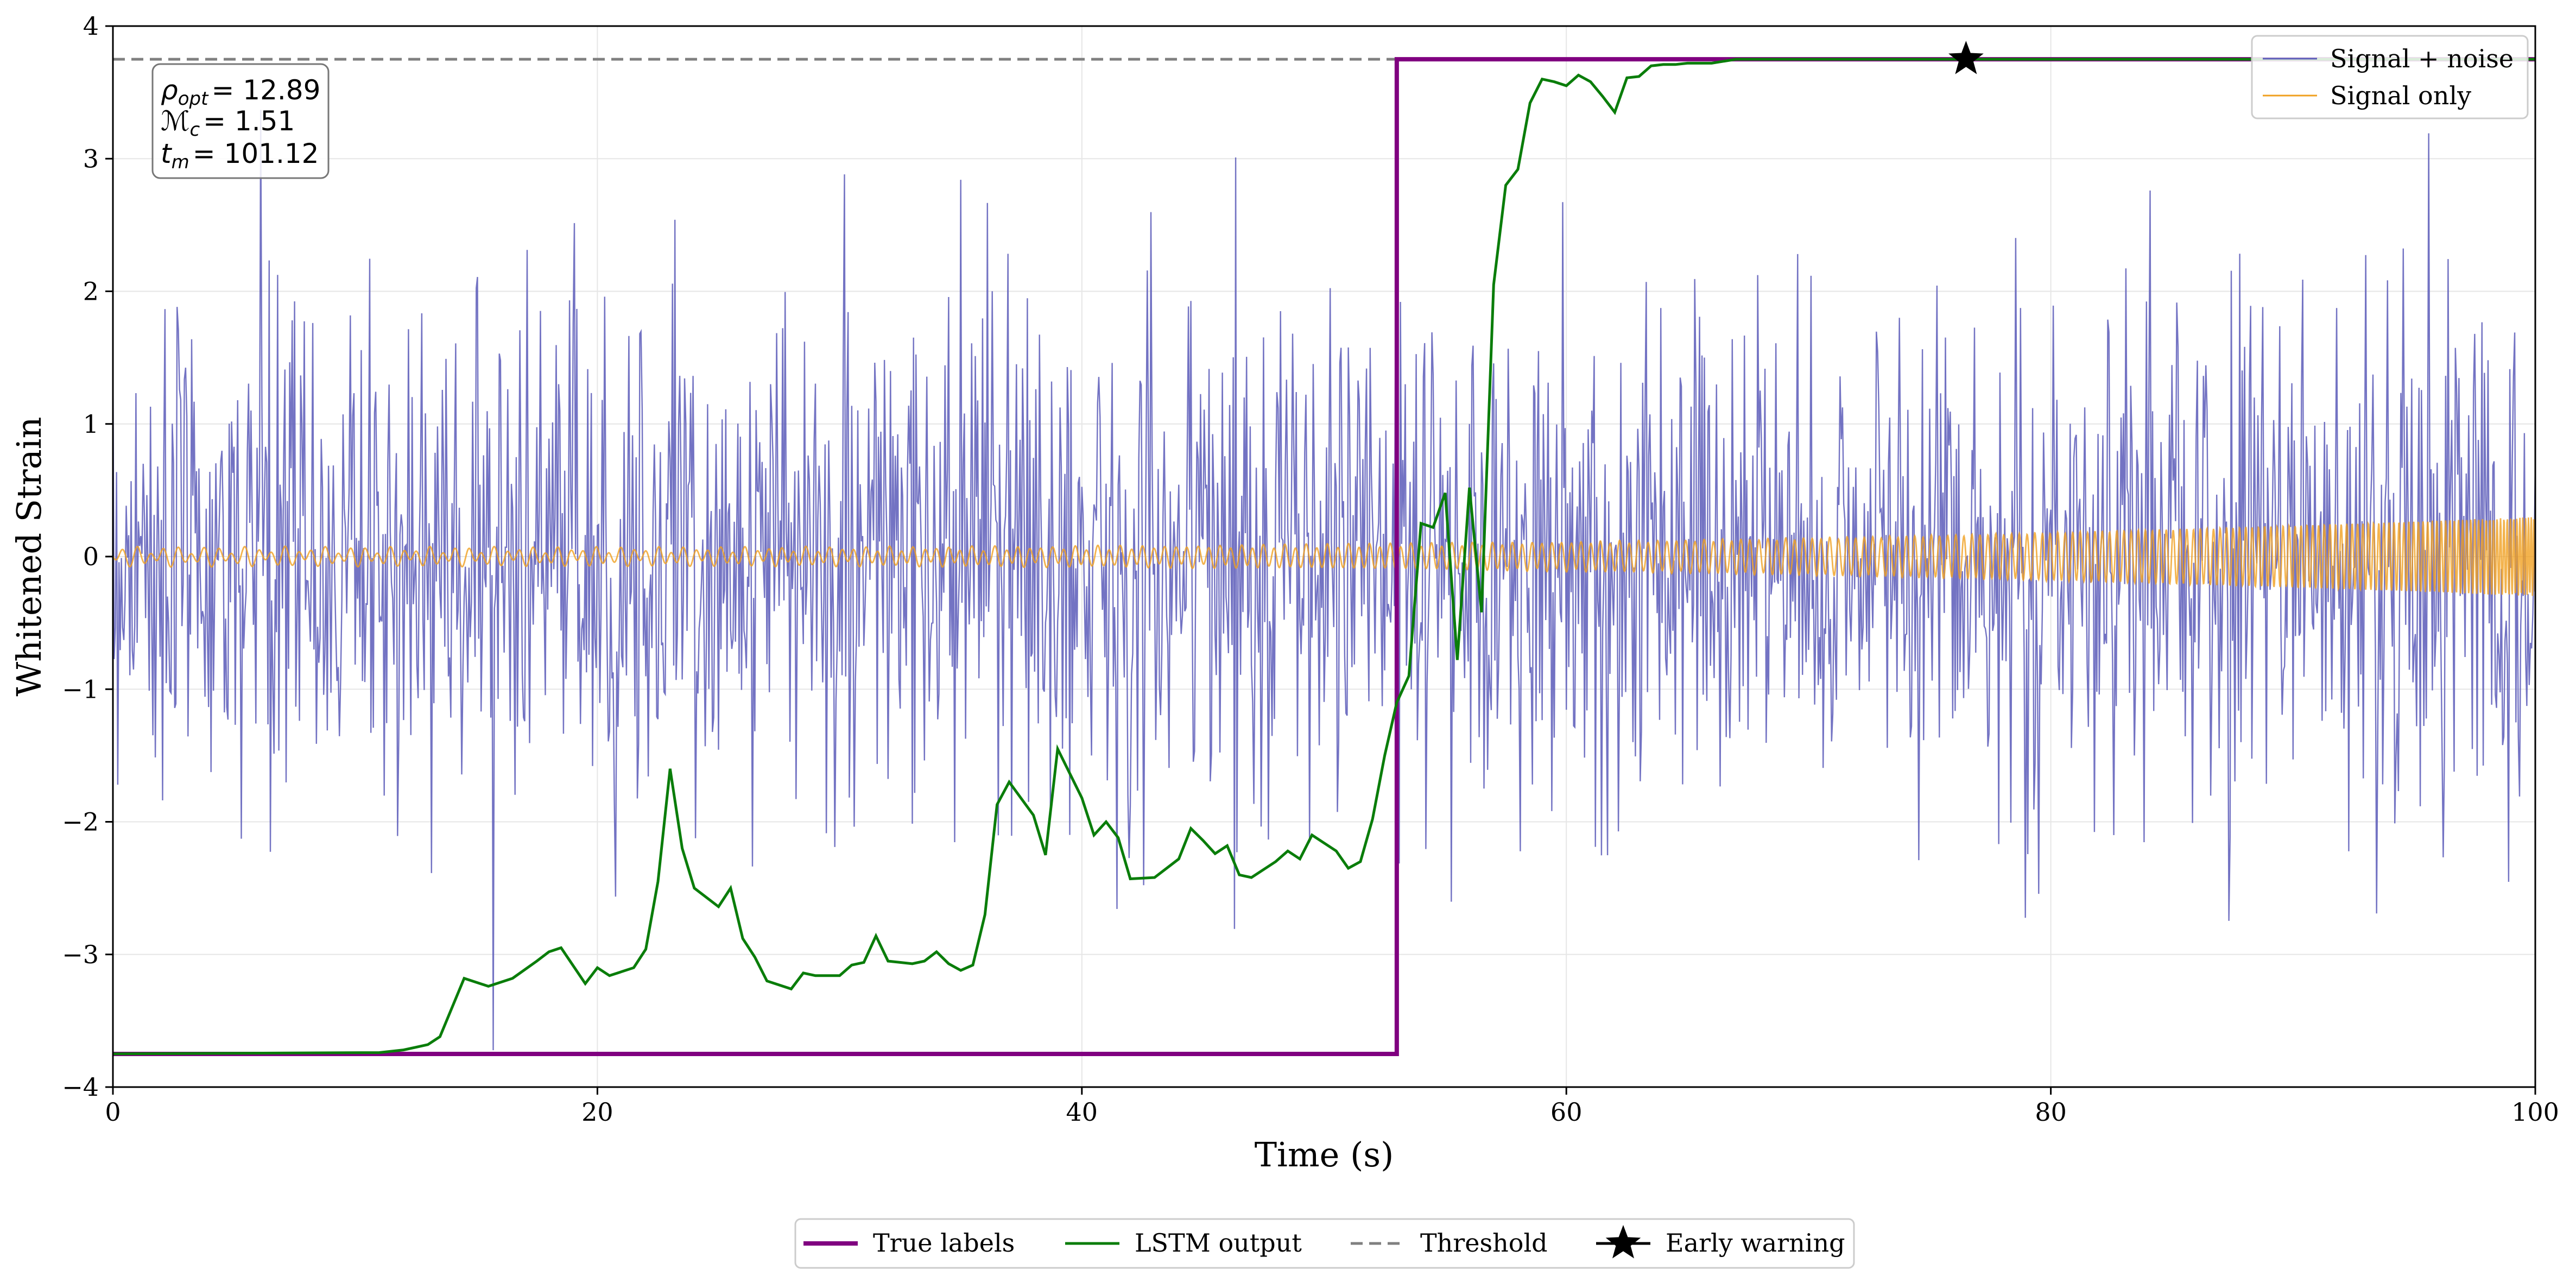 Image resolution: width=2576 pixels, height=1282 pixels. I want to click on x-tick-label: 0, so click(113, 1112).